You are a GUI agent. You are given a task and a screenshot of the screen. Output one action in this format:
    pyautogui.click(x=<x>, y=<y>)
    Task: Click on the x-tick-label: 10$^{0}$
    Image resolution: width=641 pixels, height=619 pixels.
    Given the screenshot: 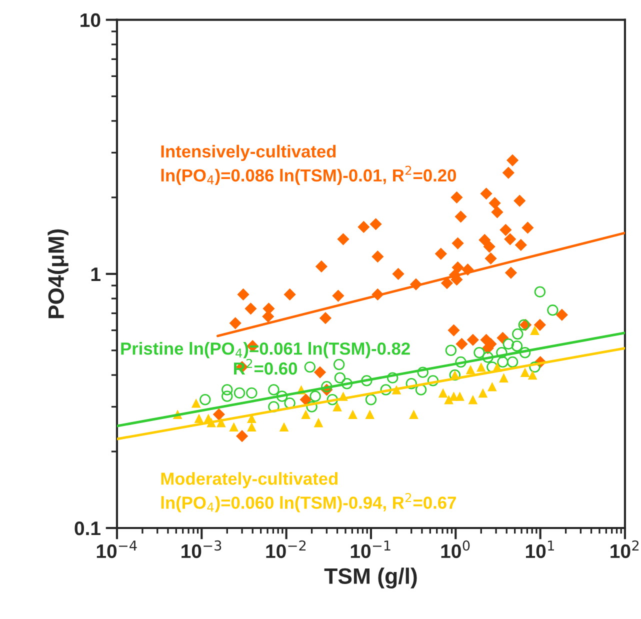 What is the action you would take?
    pyautogui.click(x=455, y=549)
    